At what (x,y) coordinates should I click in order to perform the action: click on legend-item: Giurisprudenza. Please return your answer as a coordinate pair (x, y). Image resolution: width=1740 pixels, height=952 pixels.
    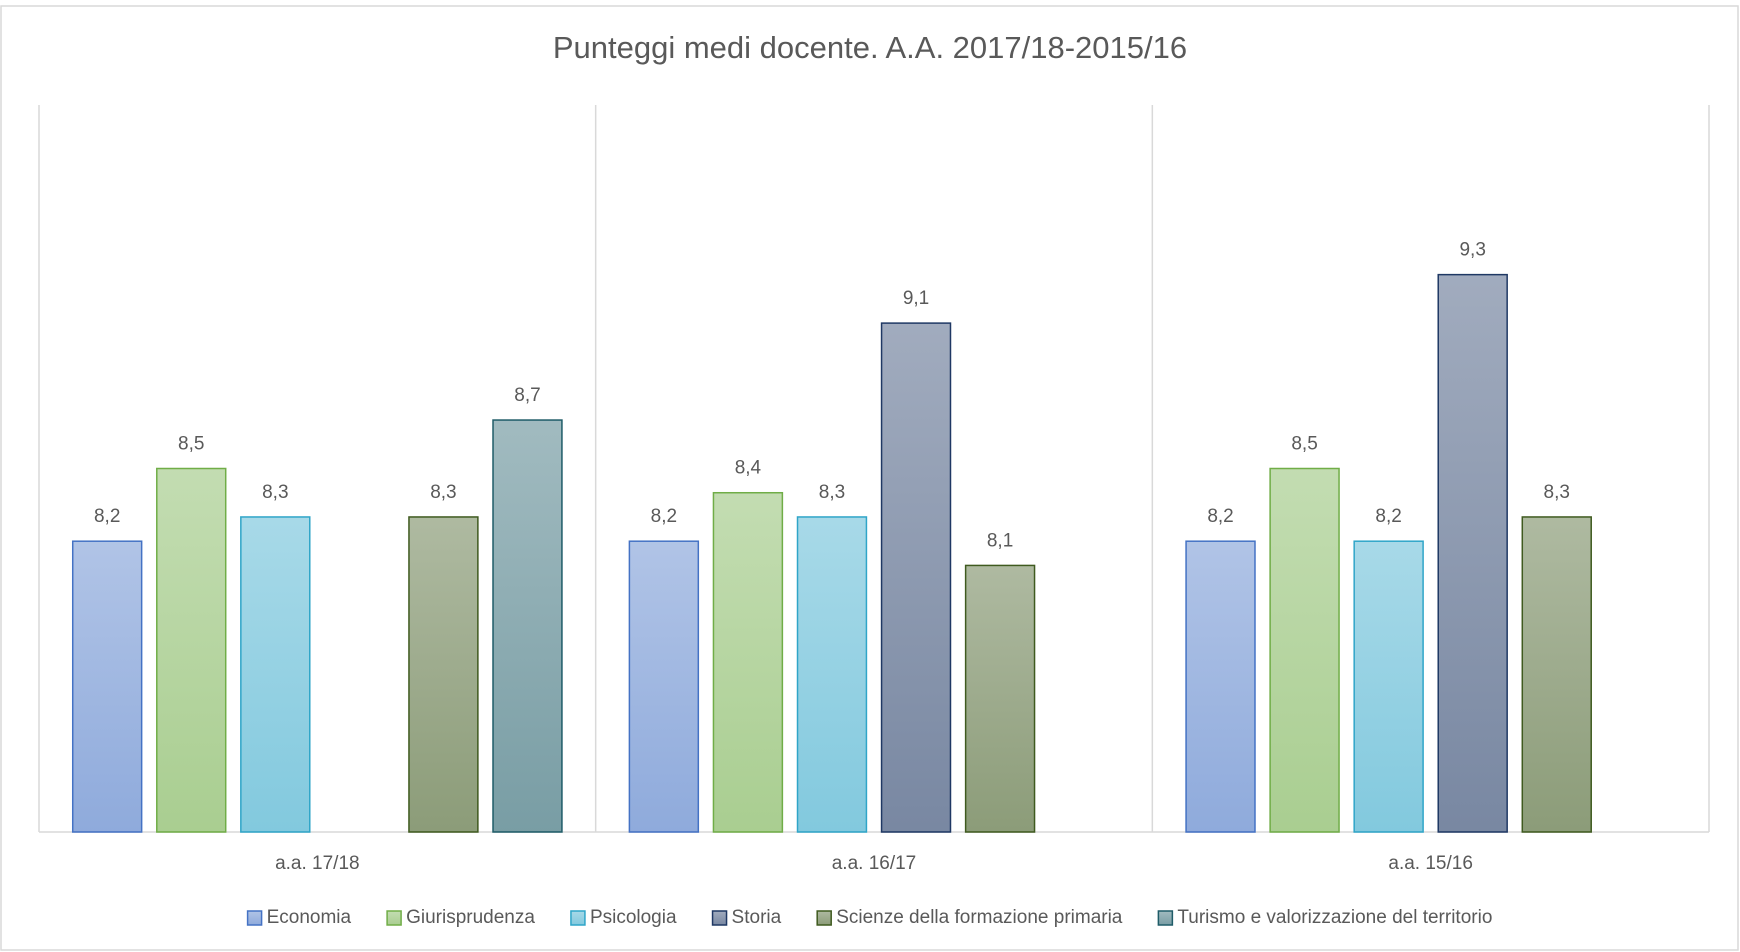
    Looking at the image, I should click on (460, 917).